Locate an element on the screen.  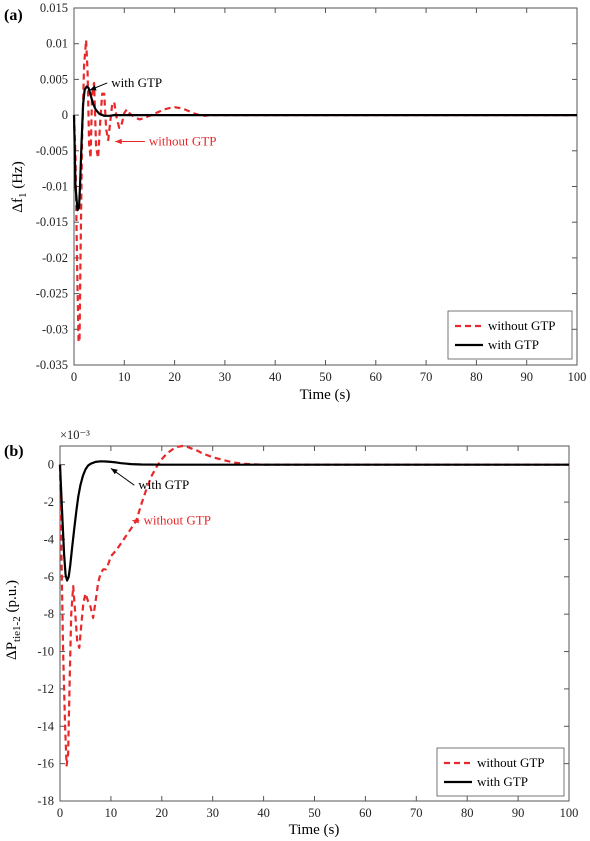
y-tick-label: -6 is located at coordinates (49, 577).